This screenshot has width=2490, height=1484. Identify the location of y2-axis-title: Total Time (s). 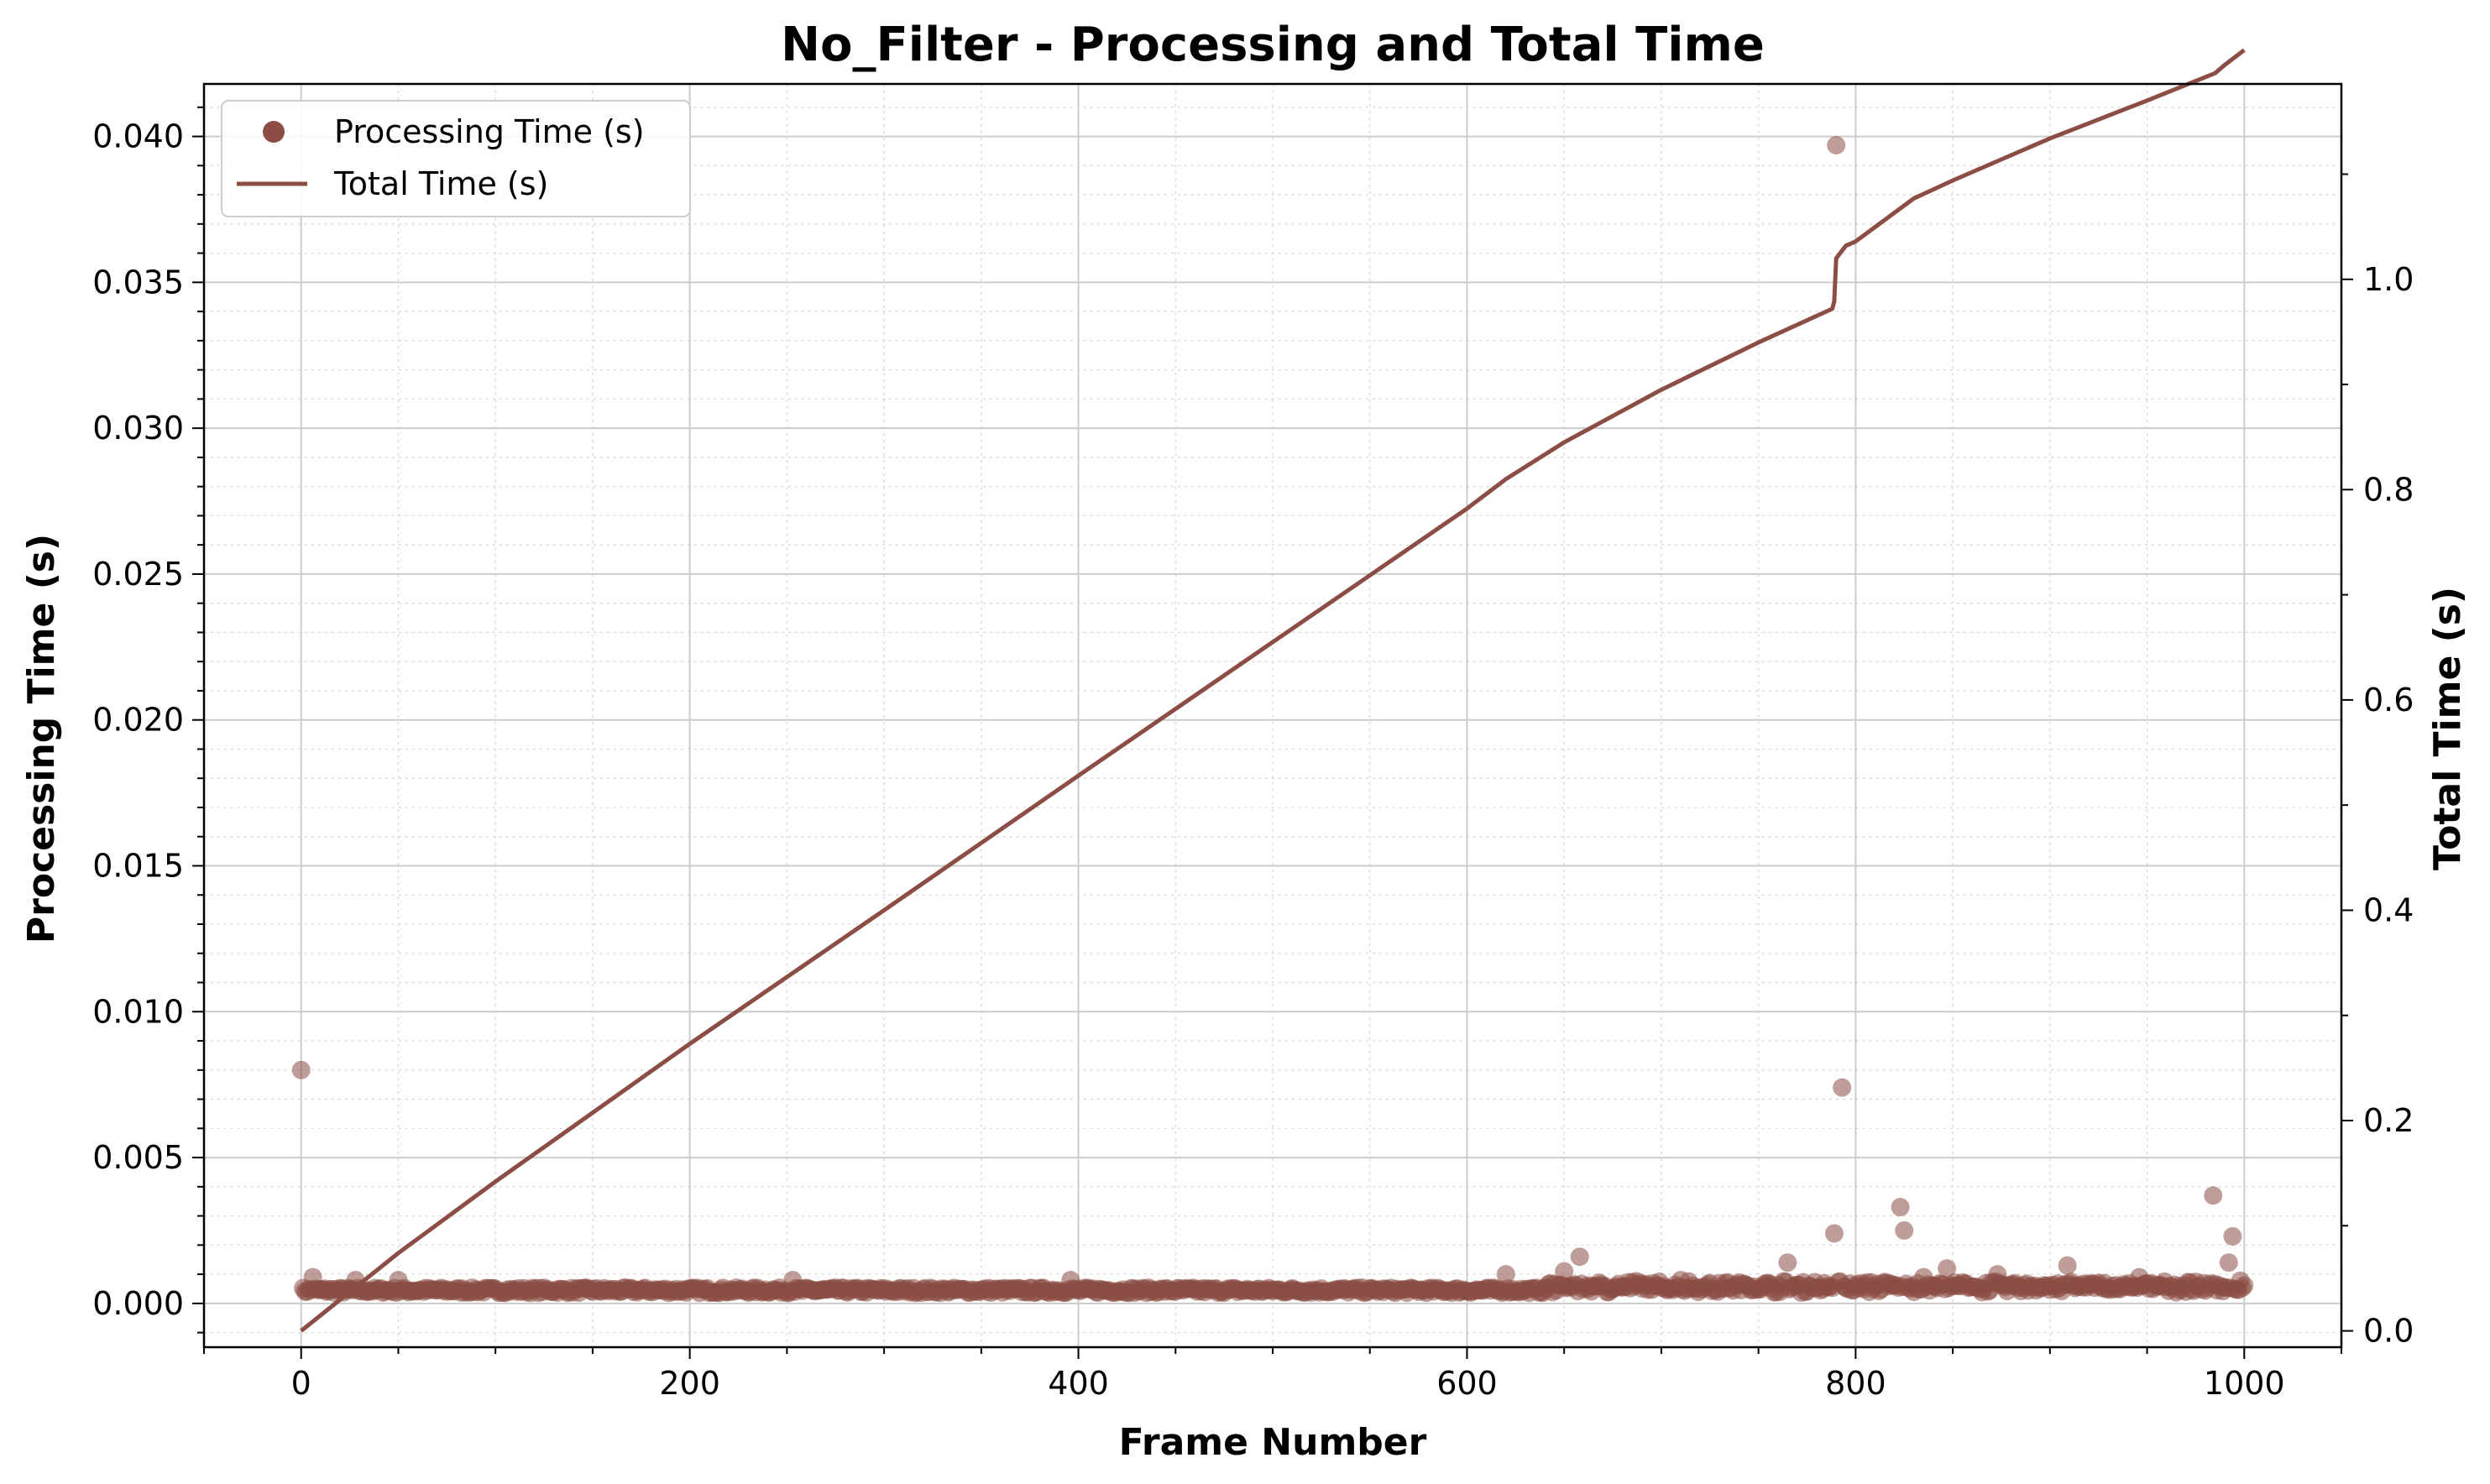
(2447, 728).